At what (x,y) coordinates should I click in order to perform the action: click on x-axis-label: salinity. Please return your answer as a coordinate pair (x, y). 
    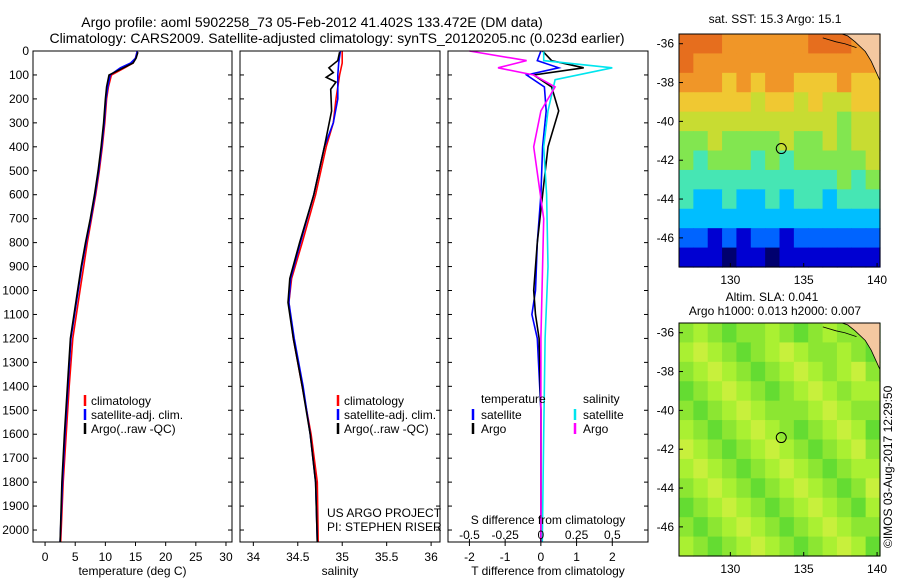
    Looking at the image, I should click on (340, 571).